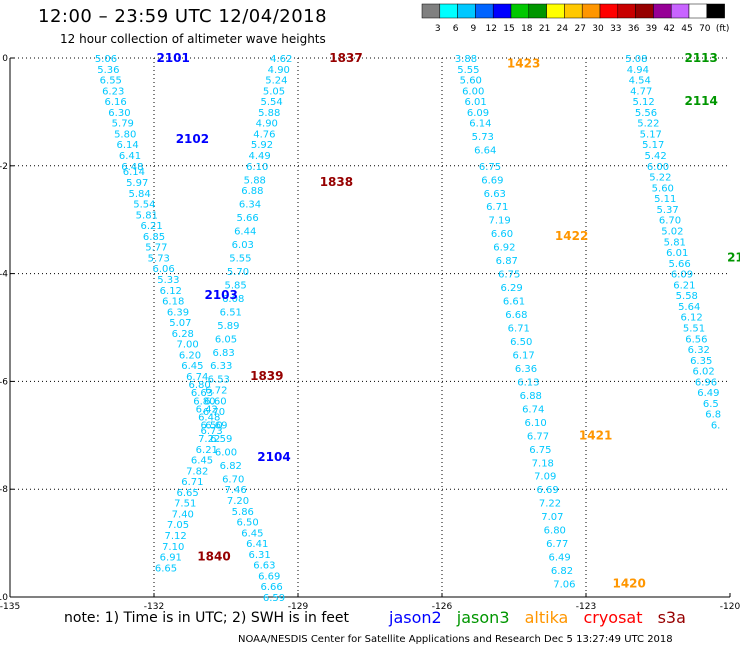 Image resolution: width=740 pixels, height=650 pixels. I want to click on x-tick-label: -132, so click(154, 607).